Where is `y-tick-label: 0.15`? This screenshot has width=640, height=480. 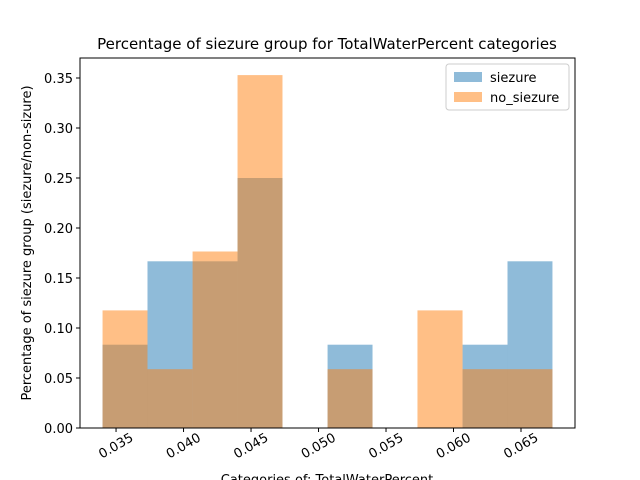 y-tick-label: 0.15 is located at coordinates (58, 279).